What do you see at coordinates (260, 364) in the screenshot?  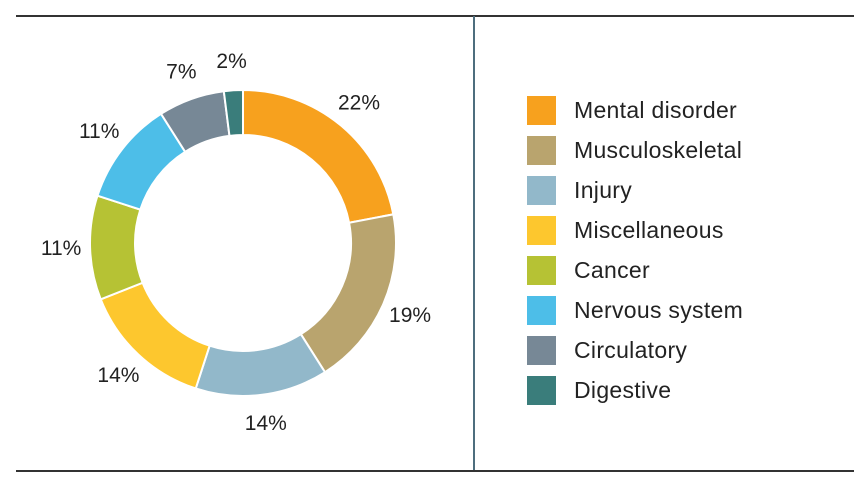 I see `donut-slice-injury` at bounding box center [260, 364].